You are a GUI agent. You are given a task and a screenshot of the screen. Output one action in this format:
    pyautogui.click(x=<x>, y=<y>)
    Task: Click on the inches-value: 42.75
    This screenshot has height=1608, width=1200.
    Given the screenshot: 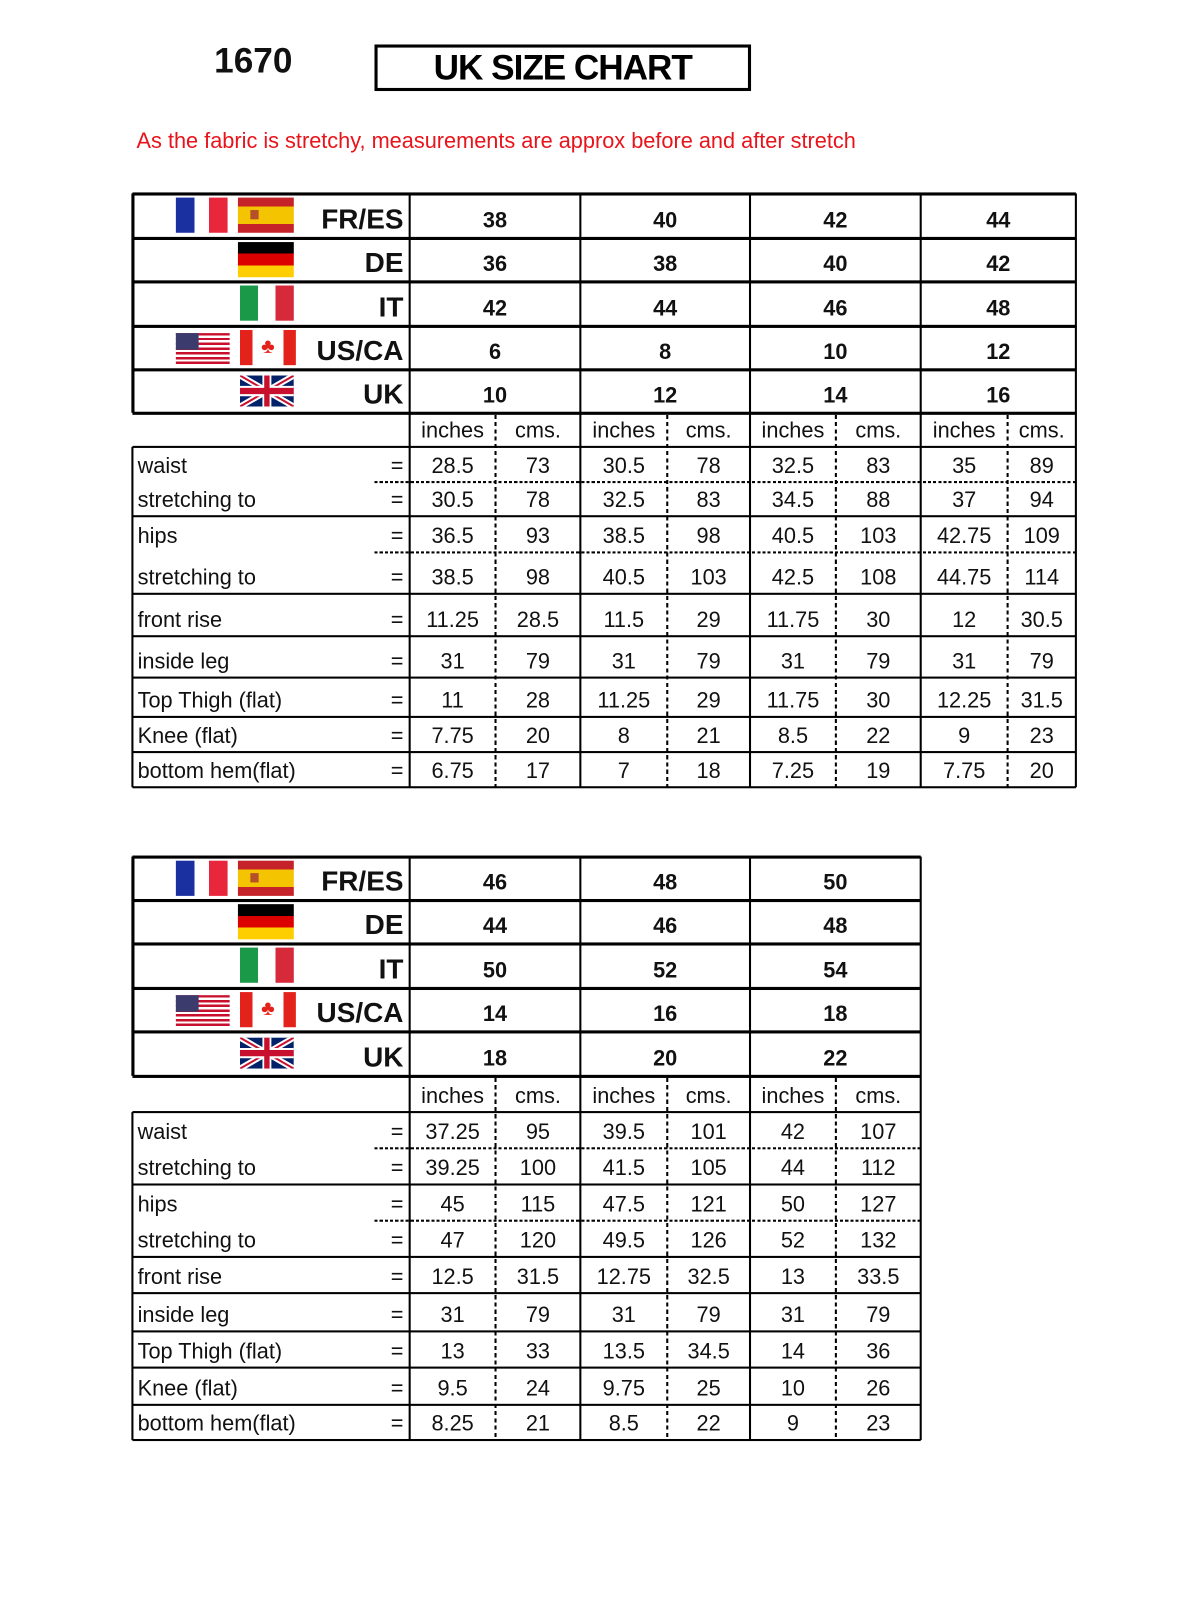 What is the action you would take?
    pyautogui.click(x=964, y=536)
    